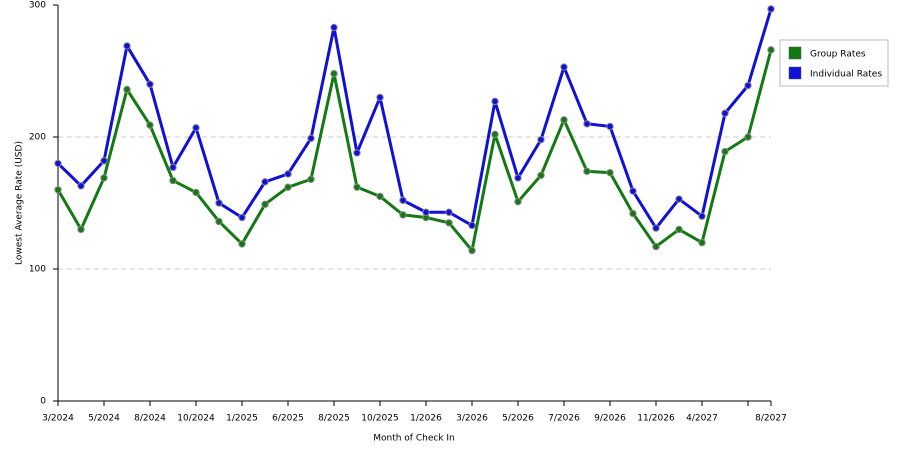 The height and width of the screenshot is (450, 900). What do you see at coordinates (426, 419) in the screenshot?
I see `x-tick-label: 1/2026` at bounding box center [426, 419].